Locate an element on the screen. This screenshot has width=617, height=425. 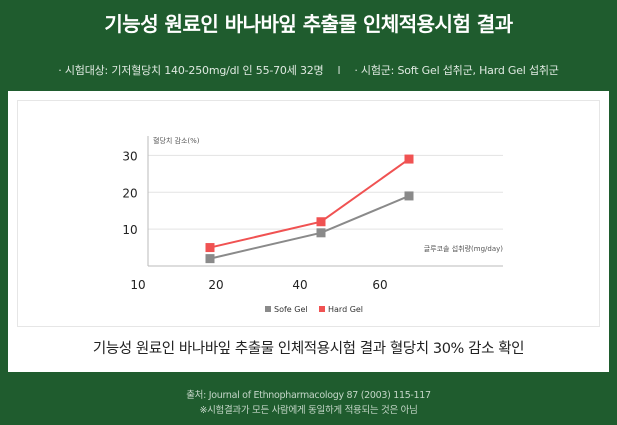
info-separator: l is located at coordinates (339, 70).